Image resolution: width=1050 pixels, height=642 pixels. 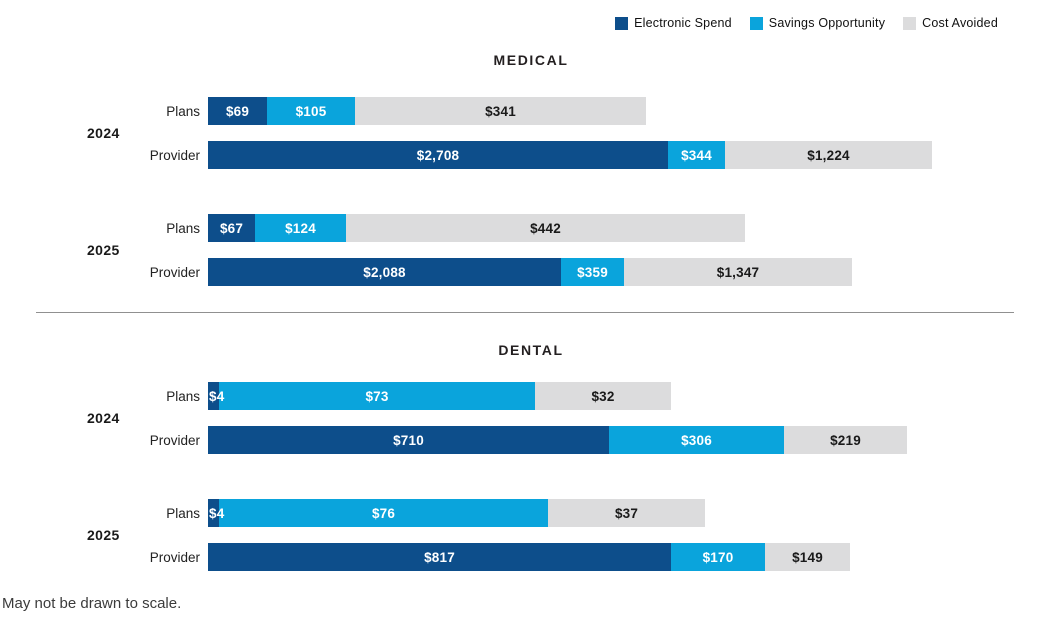 I want to click on stacked-bar: $69 $105 $341, so click(x=427, y=111).